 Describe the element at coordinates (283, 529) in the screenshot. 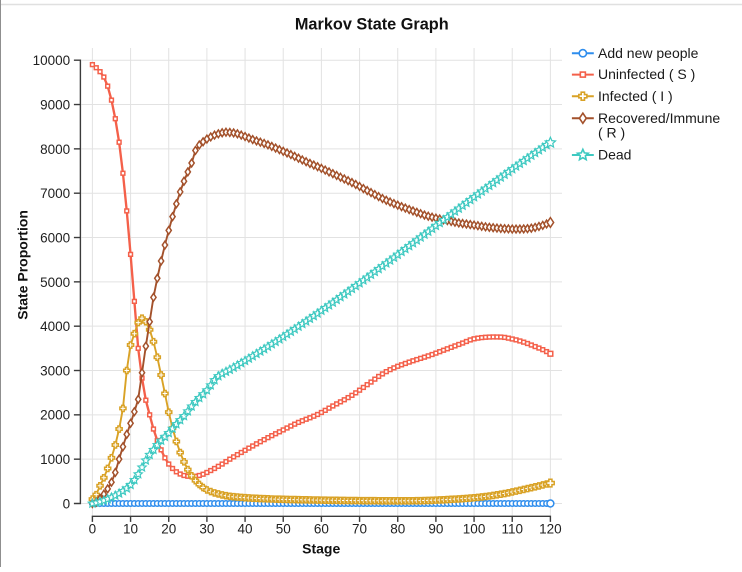

I see `svg-text: 50` at that location.